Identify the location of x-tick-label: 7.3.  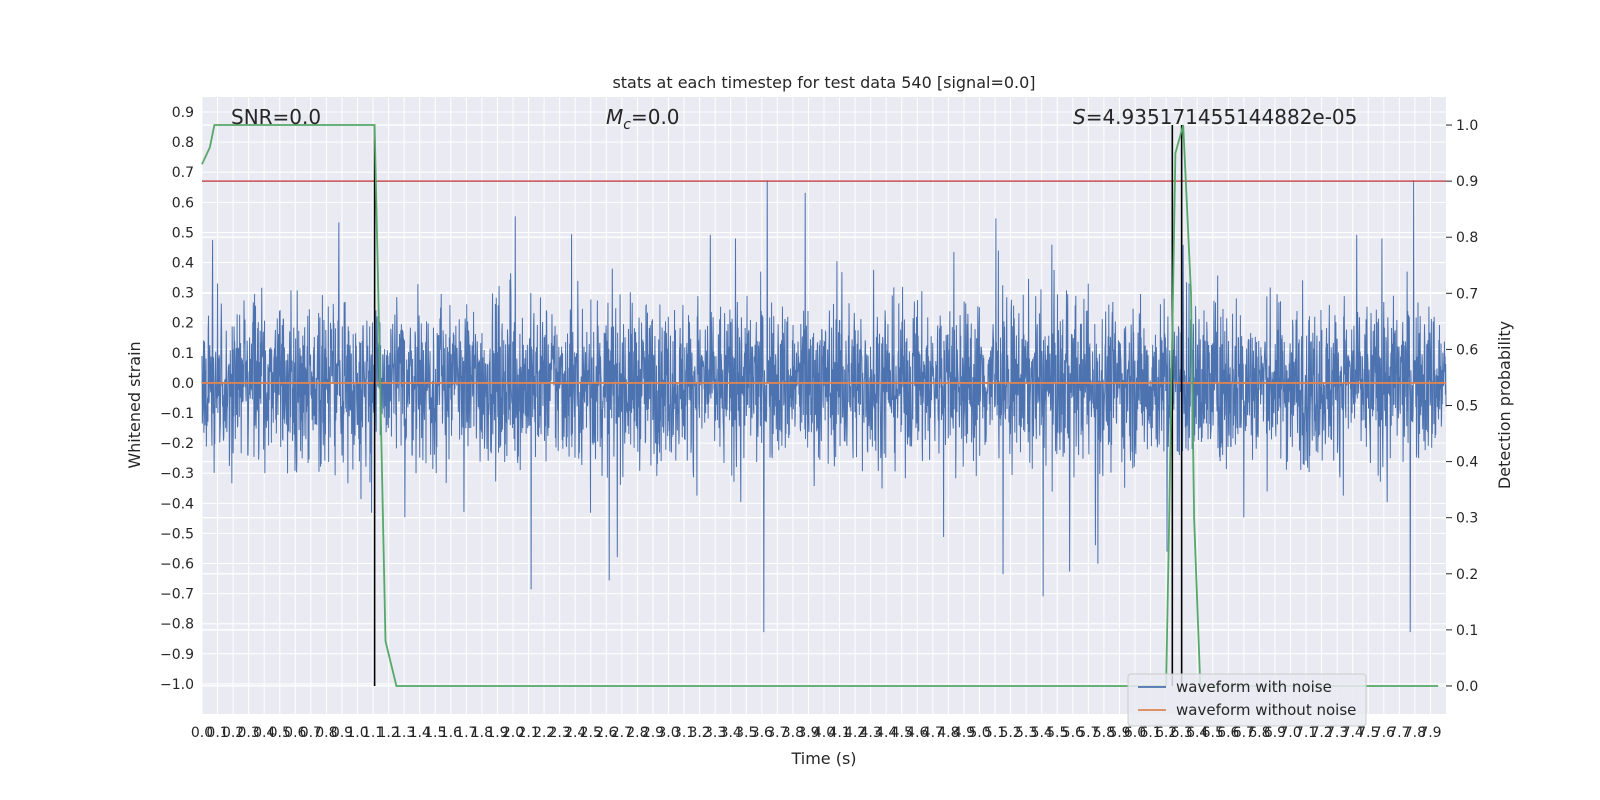
(1337, 733).